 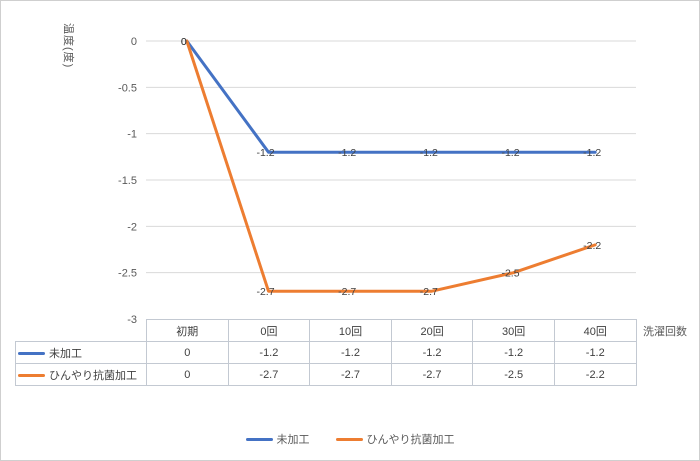 I want to click on series-label: ひんやり抗菌加工, so click(x=93, y=375).